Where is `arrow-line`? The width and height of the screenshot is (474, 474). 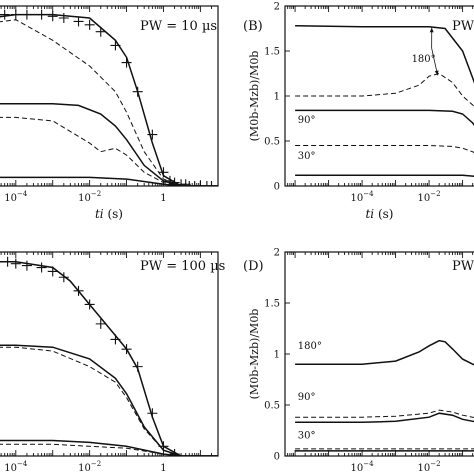 arrow-line is located at coordinates (435, 62).